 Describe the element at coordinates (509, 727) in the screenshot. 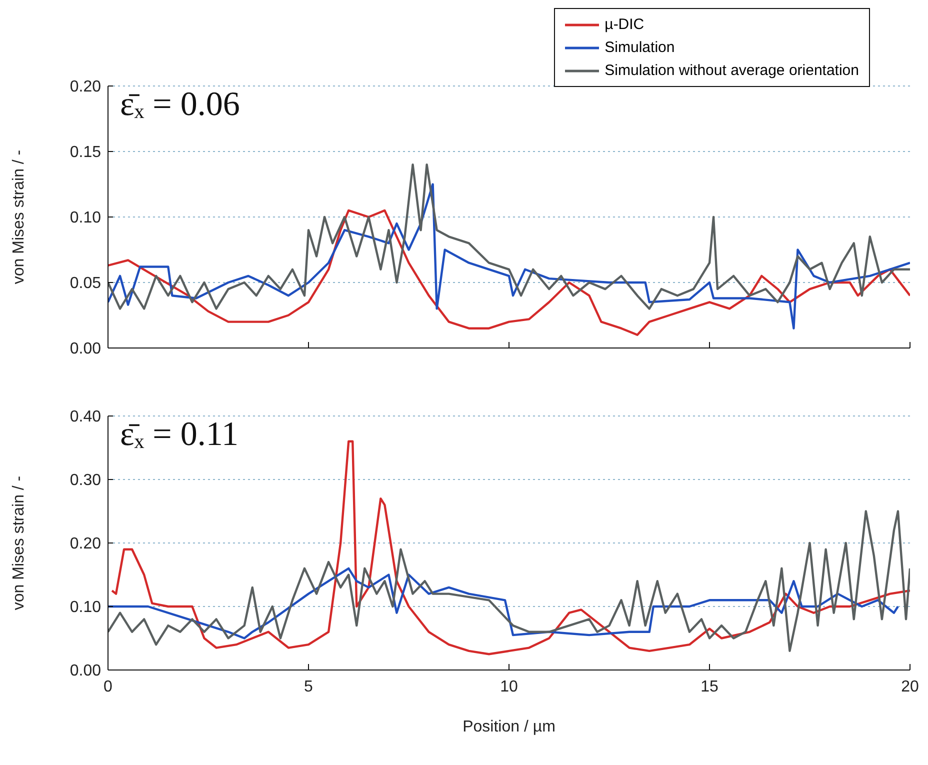

I see `x-axis-title: Position / µm` at that location.